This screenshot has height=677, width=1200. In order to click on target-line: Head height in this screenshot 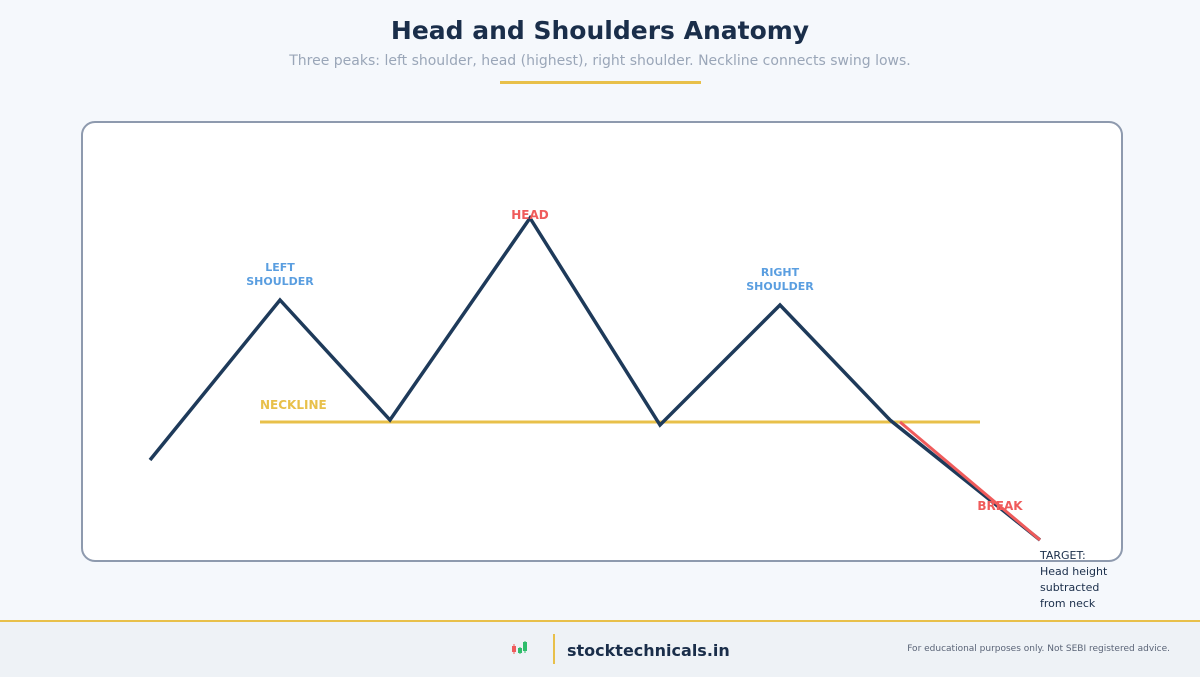, I will do `click(1074, 571)`.